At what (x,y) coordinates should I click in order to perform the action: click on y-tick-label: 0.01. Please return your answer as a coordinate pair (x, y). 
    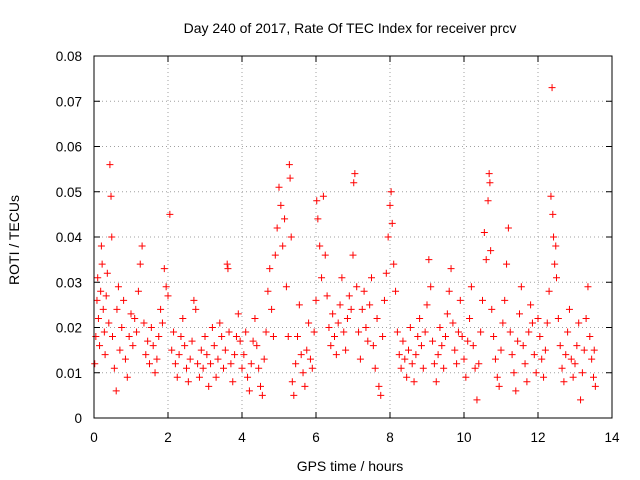
    Looking at the image, I should click on (69, 373).